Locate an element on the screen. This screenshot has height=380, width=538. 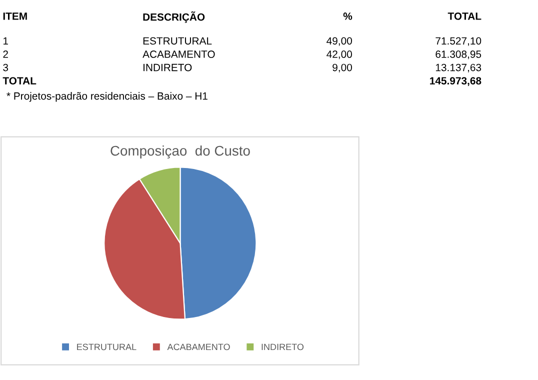
text: DESCRIÇÃO is located at coordinates (174, 17).